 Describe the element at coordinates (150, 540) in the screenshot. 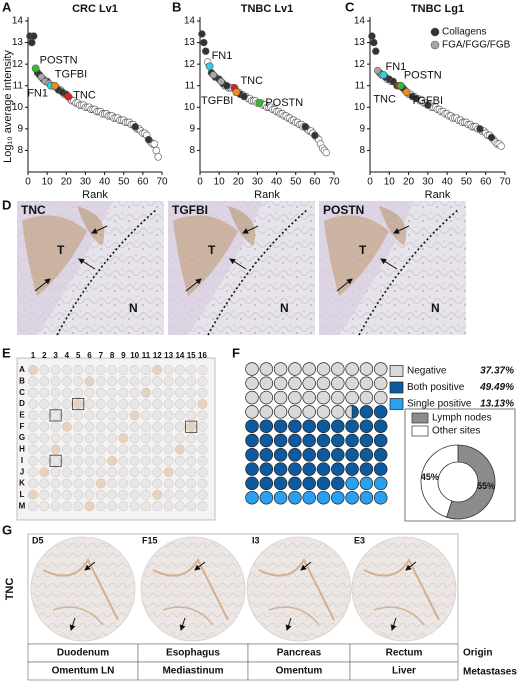

I see `core-id: F15` at that location.